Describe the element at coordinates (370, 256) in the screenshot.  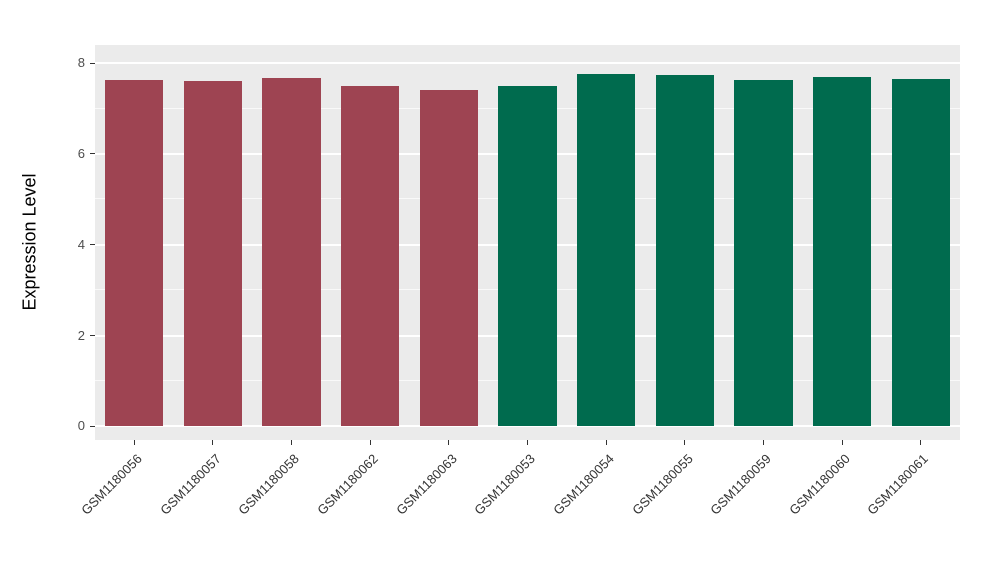
I see `bar-GSM1180062` at that location.